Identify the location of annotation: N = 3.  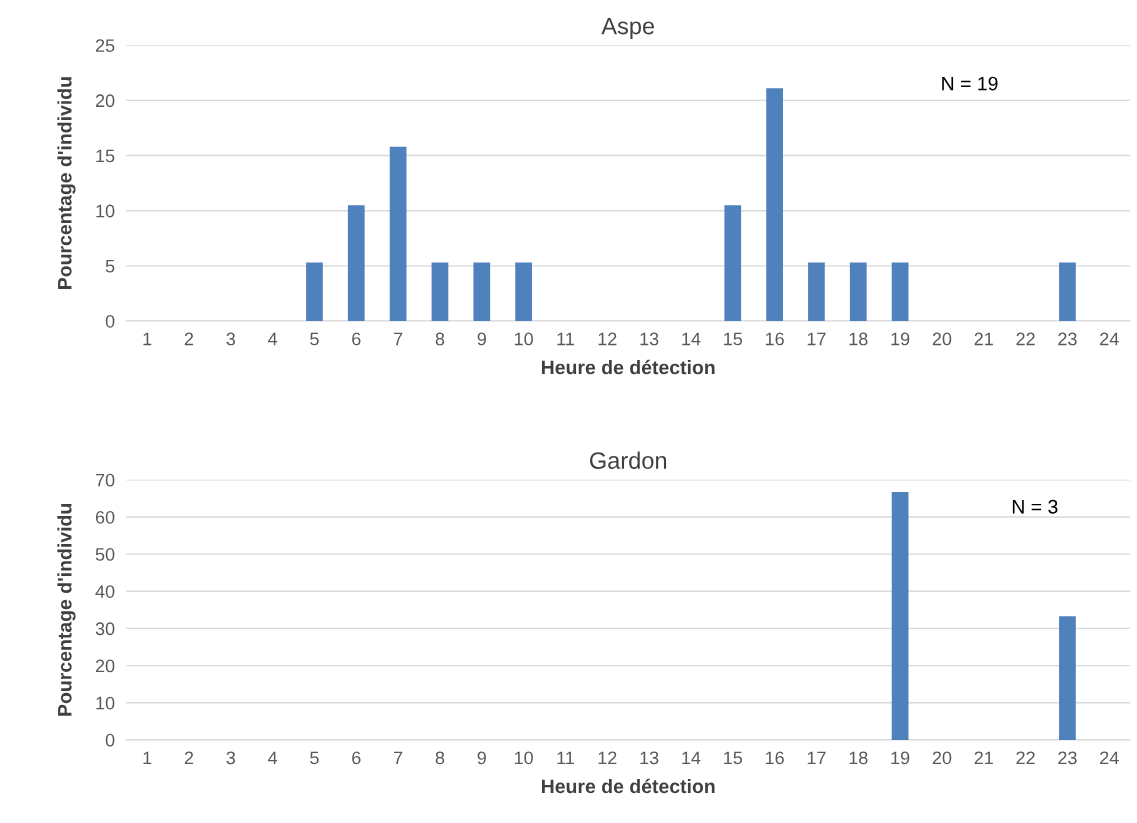
(1035, 506).